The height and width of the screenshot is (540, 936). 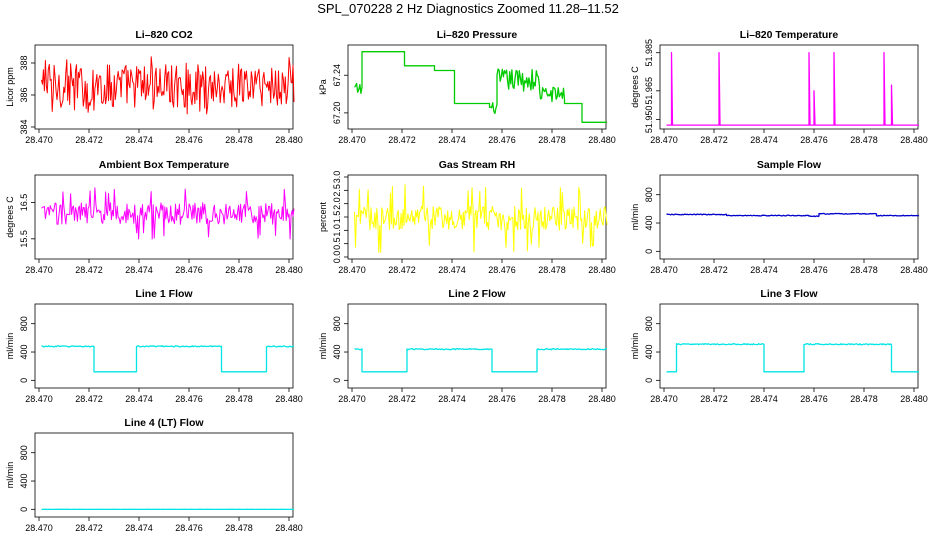 What do you see at coordinates (649, 53) in the screenshot?
I see `y-tick-label: 51.985` at bounding box center [649, 53].